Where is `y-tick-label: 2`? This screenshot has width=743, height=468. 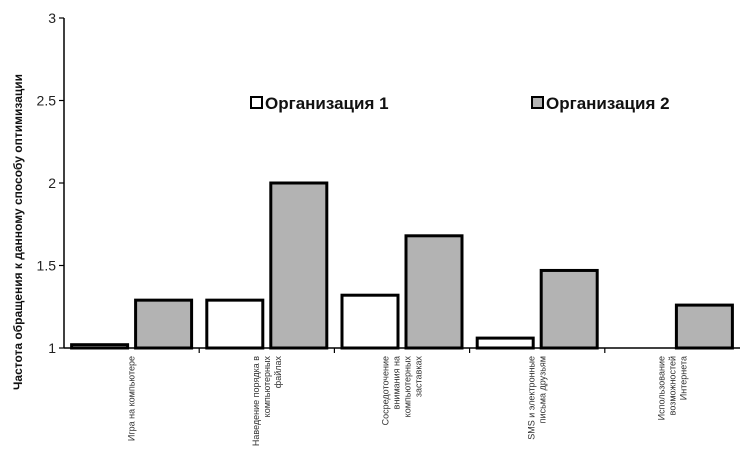
y-tick-label: 2 is located at coordinates (52, 183).